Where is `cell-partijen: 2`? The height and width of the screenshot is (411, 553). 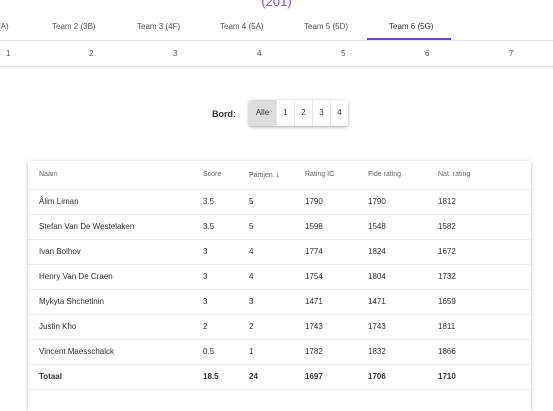
cell-partijen: 2 is located at coordinates (251, 326).